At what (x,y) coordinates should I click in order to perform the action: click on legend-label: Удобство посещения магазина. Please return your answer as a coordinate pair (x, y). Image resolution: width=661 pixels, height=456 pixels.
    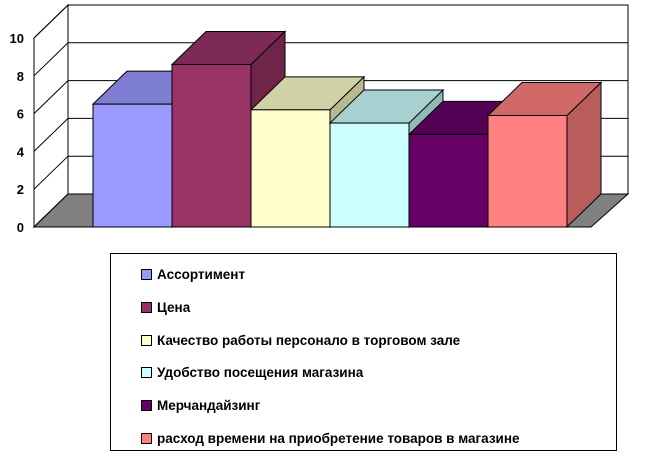
    Looking at the image, I should click on (260, 372).